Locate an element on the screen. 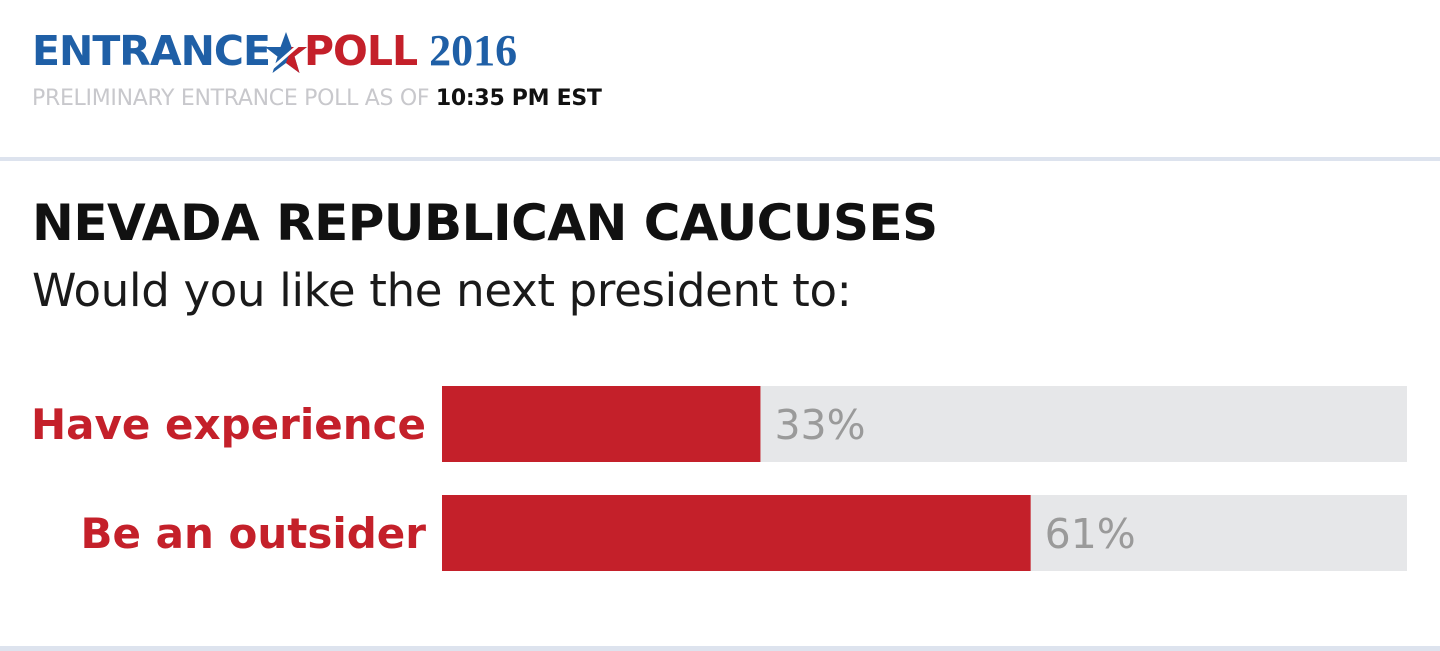 The width and height of the screenshot is (1440, 651). value-label: 33% is located at coordinates (819, 425).